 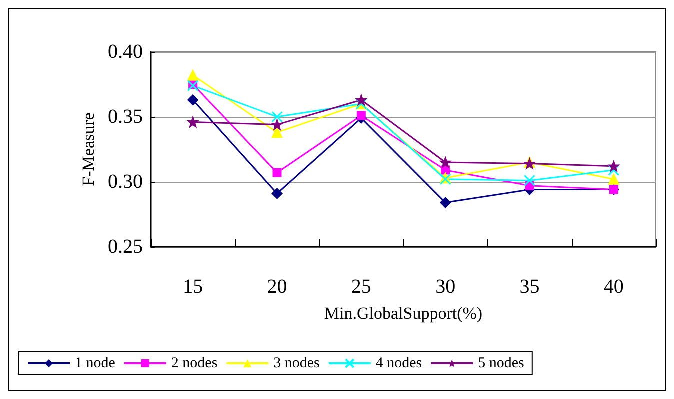 I want to click on legend-label: 5 nodes, so click(x=501, y=364).